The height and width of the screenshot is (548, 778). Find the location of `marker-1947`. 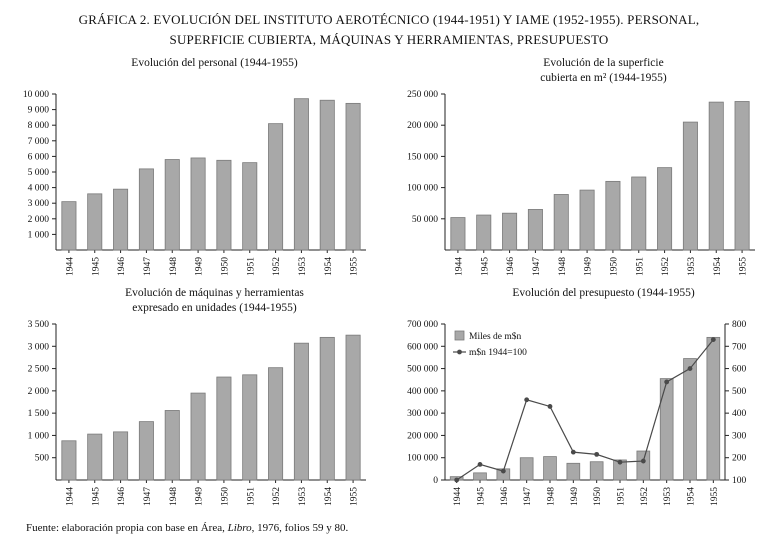

marker-1947 is located at coordinates (527, 400).